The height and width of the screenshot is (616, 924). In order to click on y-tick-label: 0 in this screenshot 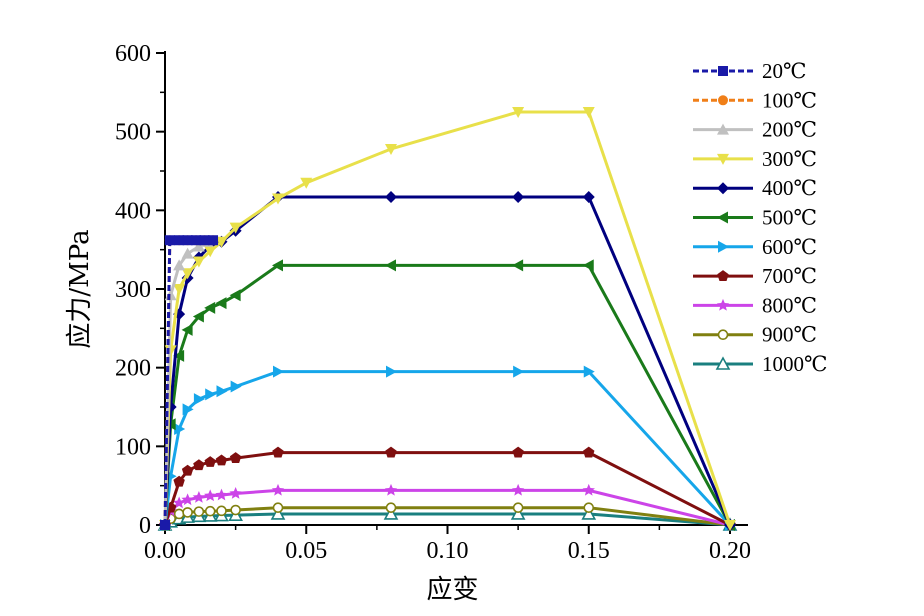, I will do `click(145, 526)`.